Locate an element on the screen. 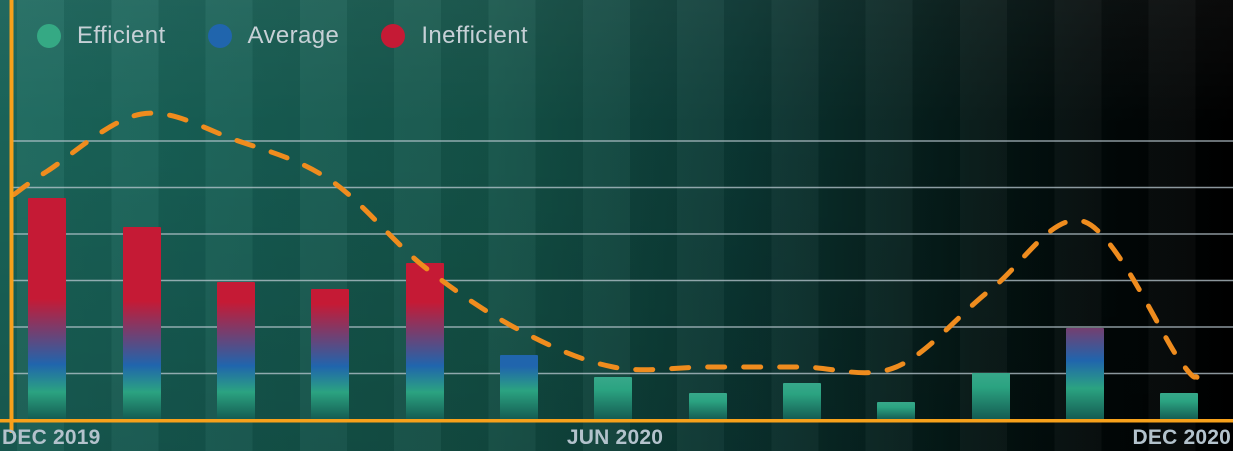  bar-dec-2020 is located at coordinates (1179, 406).